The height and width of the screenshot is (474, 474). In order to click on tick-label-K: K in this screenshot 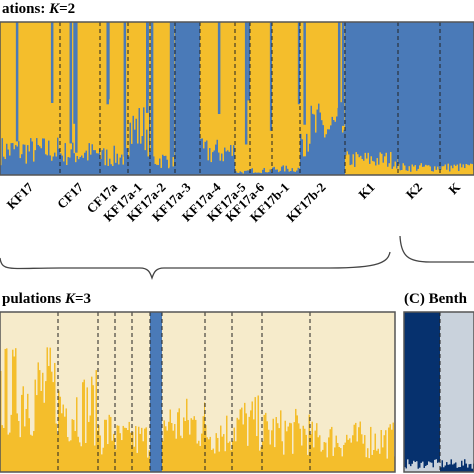, I will do `click(454, 188)`.